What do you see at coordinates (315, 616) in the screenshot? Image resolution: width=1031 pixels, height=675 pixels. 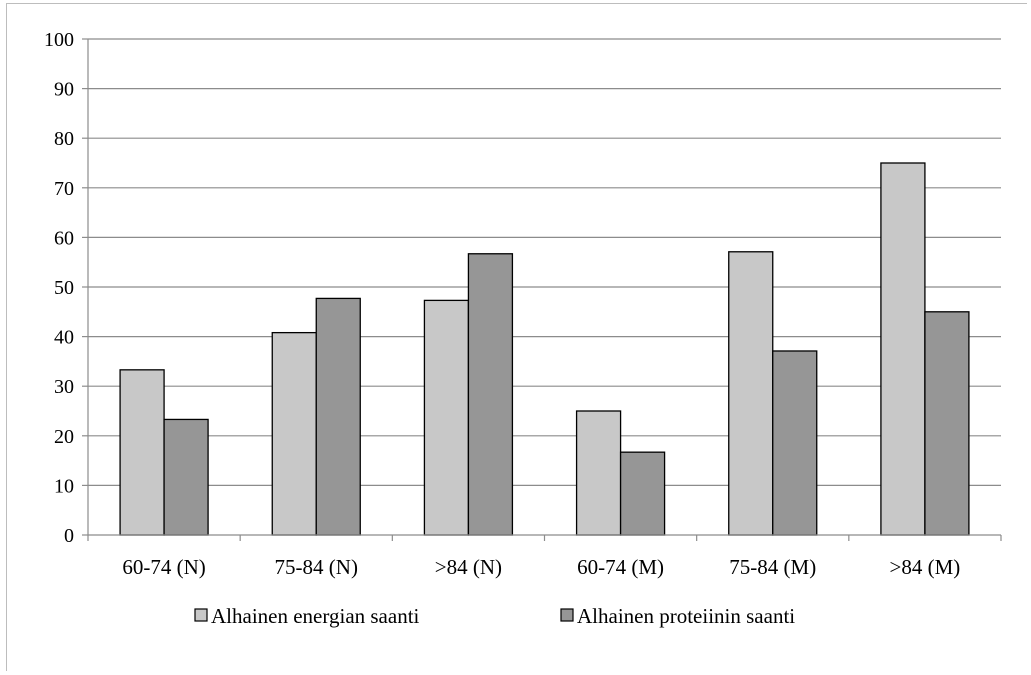 I see `legend-label: Alhainen energian saanti` at bounding box center [315, 616].